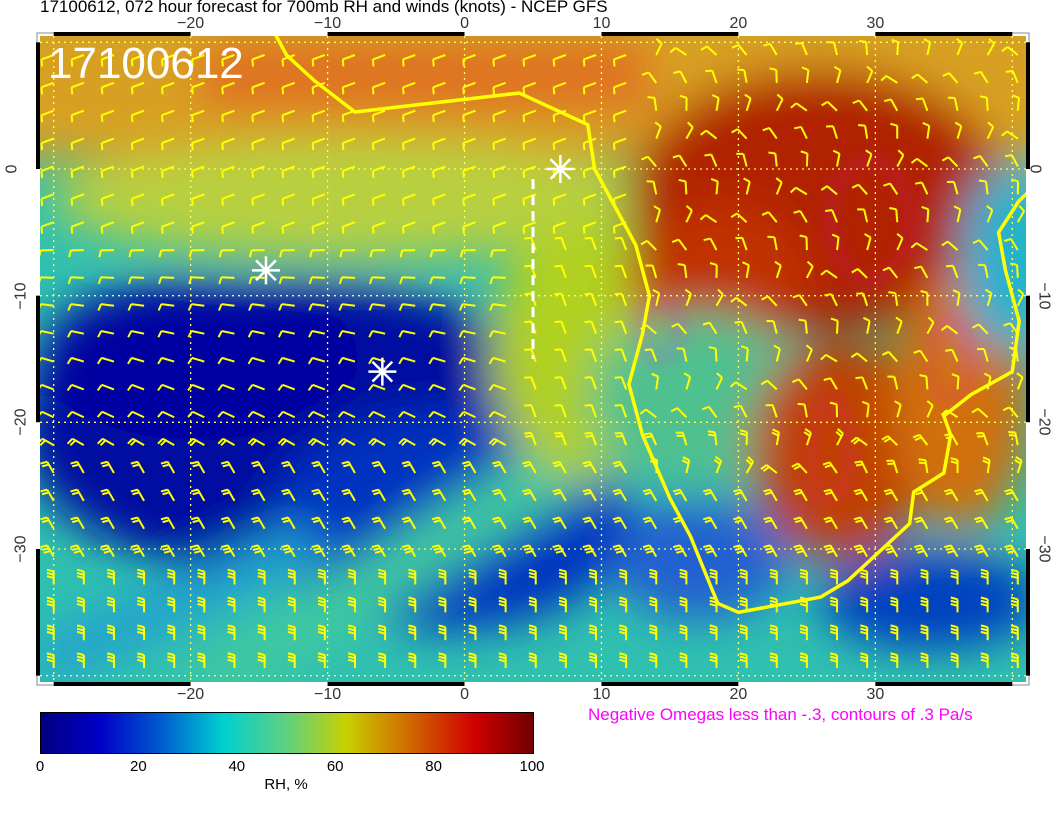  I want to click on lon-tick-label: 30, so click(875, 23).